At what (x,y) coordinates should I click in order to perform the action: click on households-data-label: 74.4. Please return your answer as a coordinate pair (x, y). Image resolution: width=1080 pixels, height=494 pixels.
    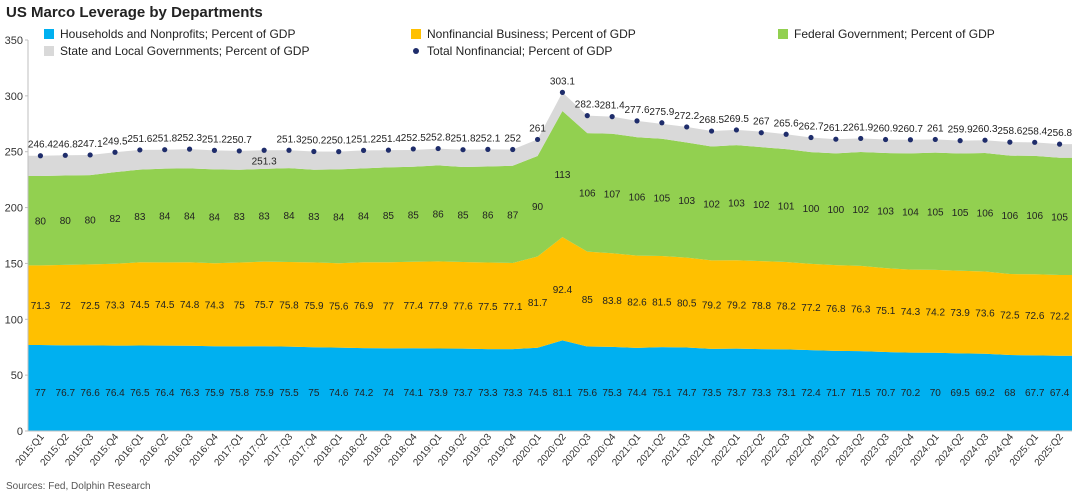
    Looking at the image, I should click on (637, 393).